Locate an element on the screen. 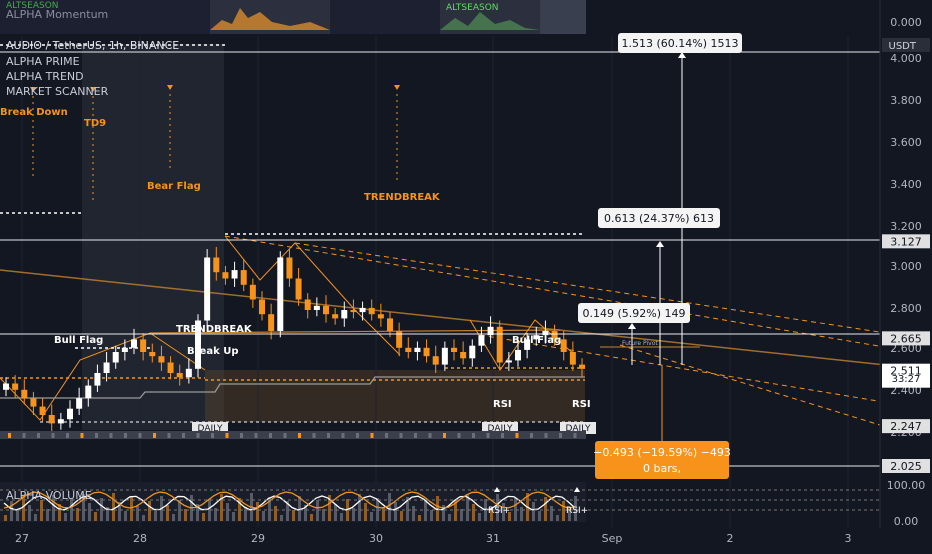 Image resolution: width=932 pixels, height=554 pixels. measure-label-low: 0.149 (5.92%) 149 is located at coordinates (634, 313).